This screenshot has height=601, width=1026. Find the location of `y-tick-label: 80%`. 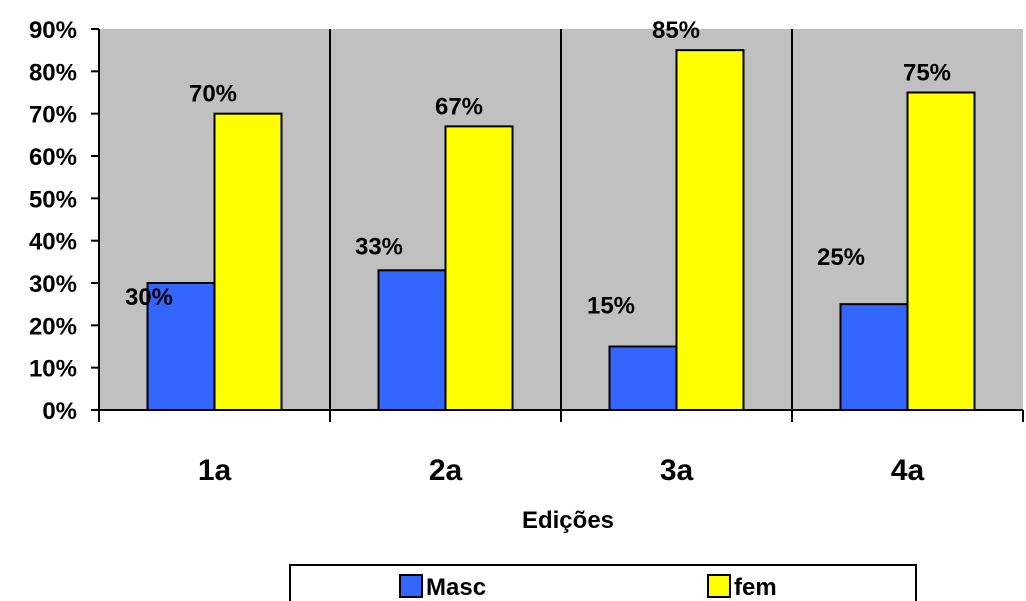

y-tick-label: 80% is located at coordinates (53, 72).